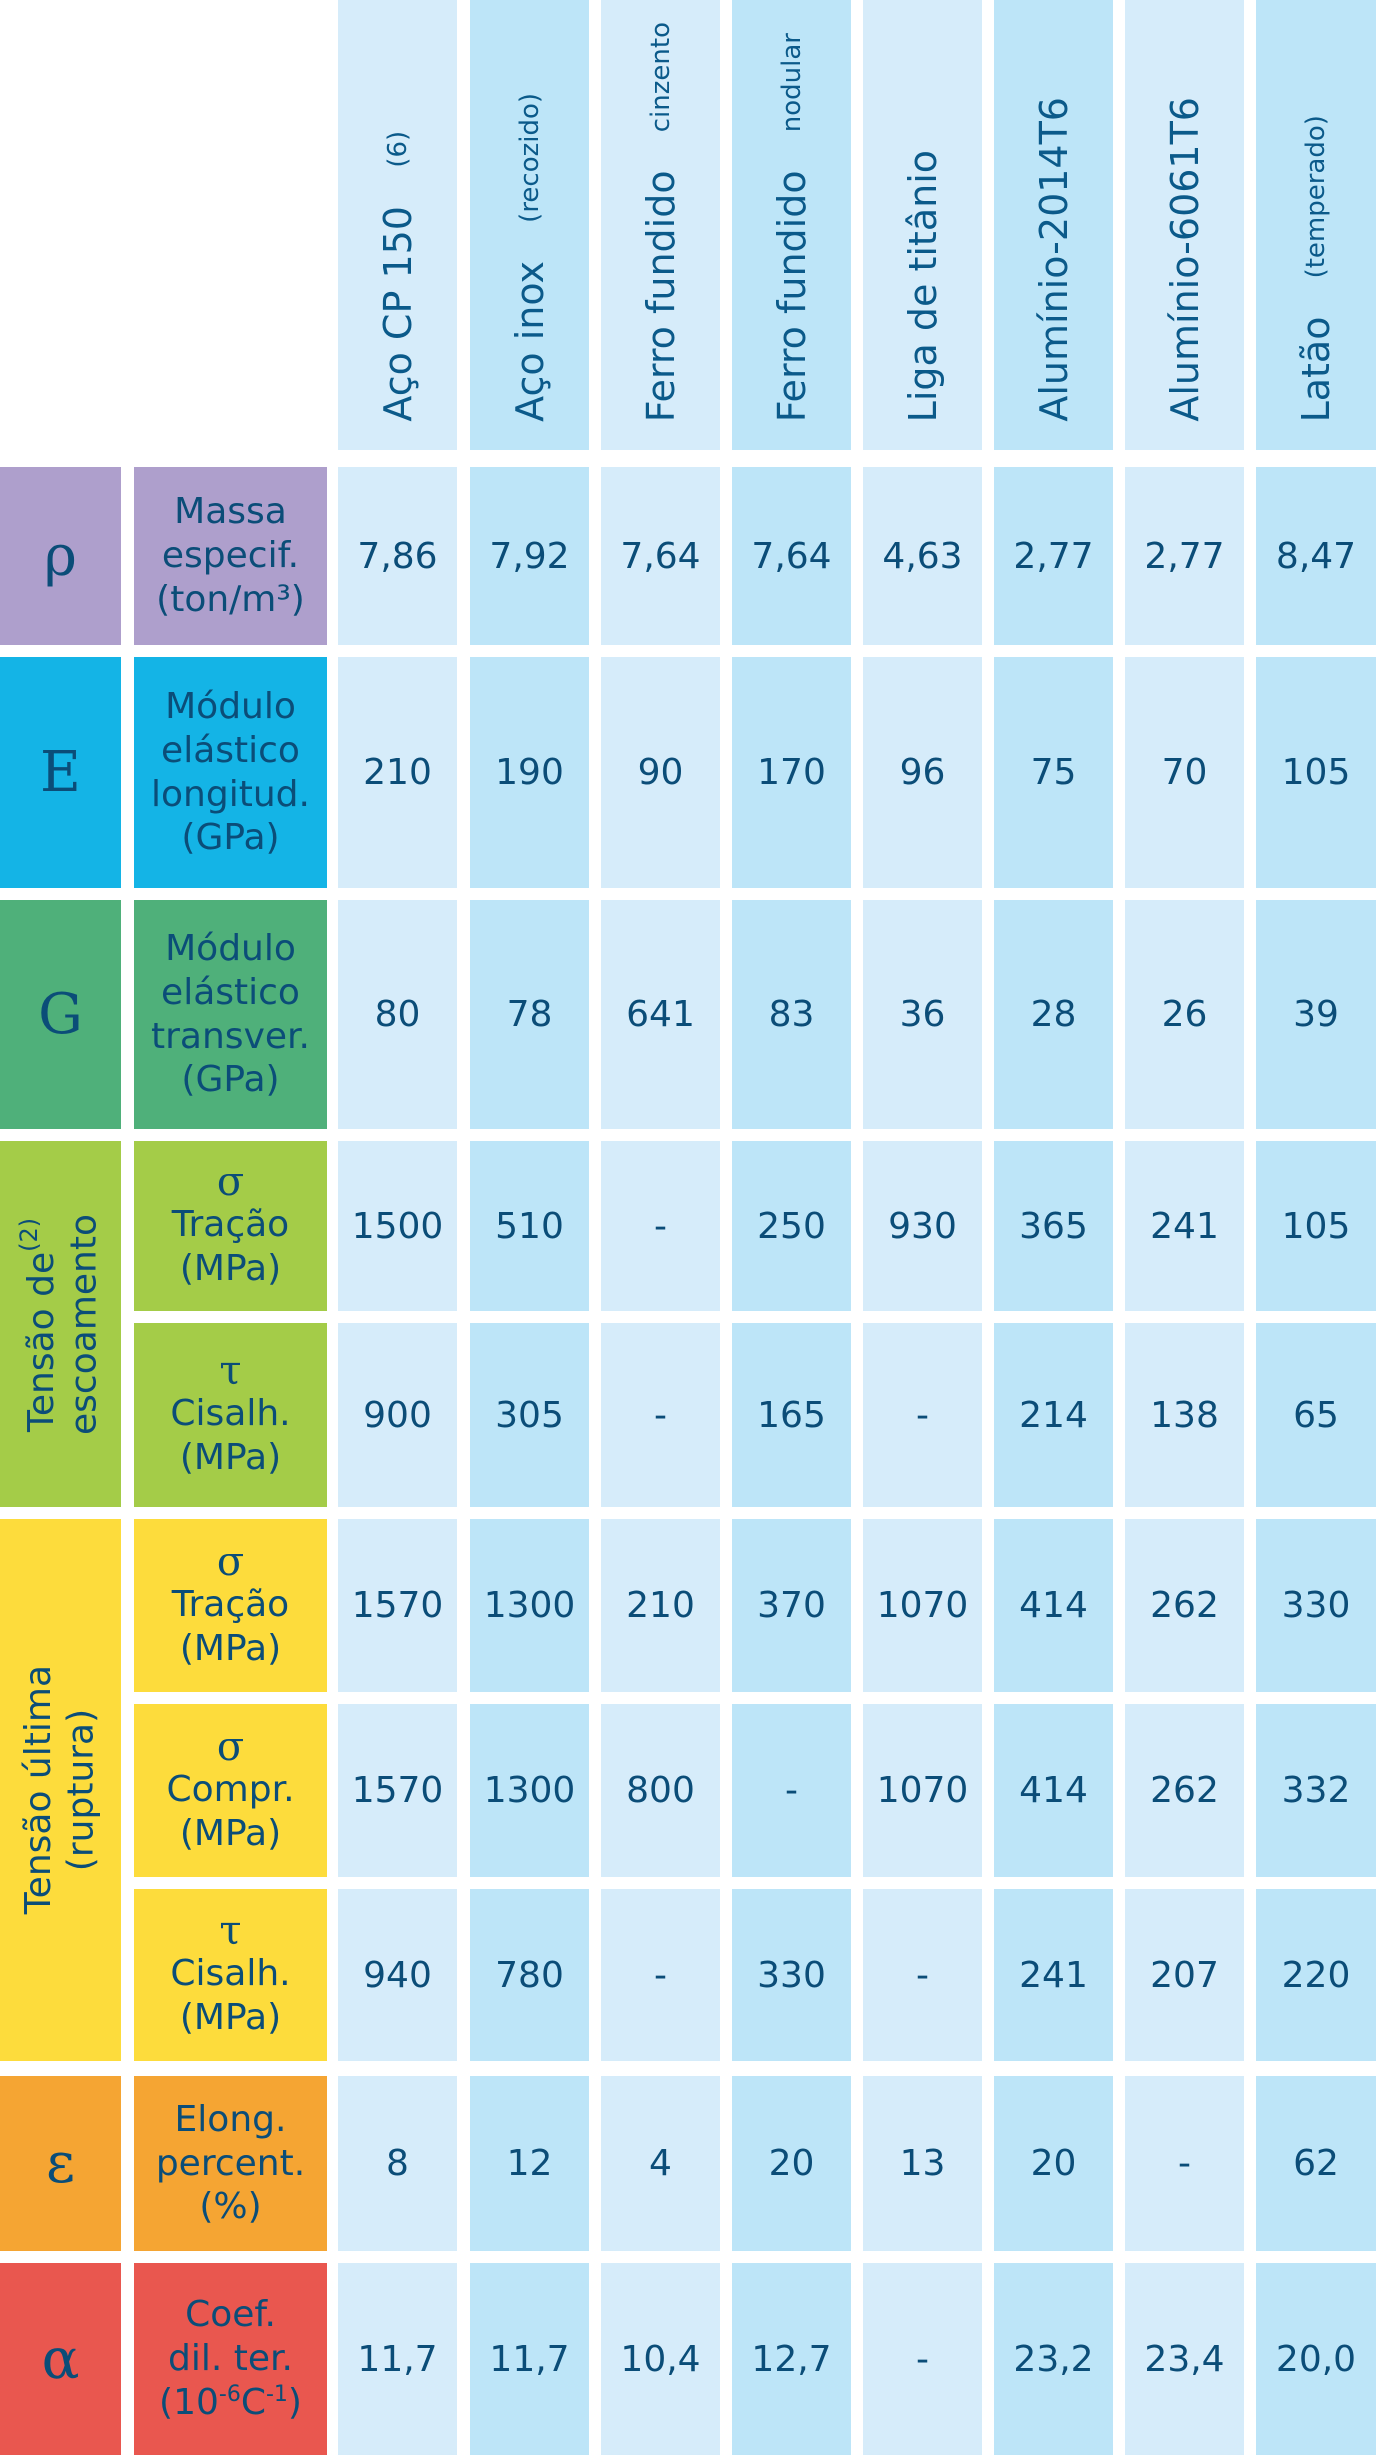 The width and height of the screenshot is (1376, 2455). I want to click on value-cell: 220, so click(1316, 1975).